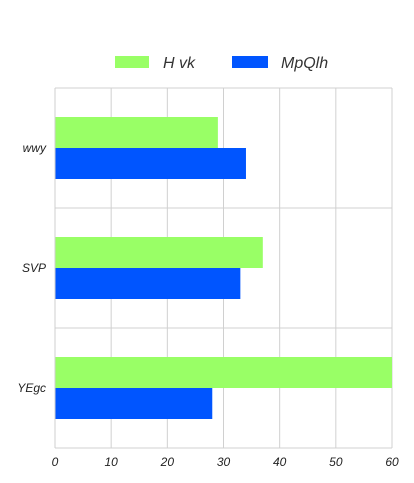 The height and width of the screenshot is (483, 414). I want to click on x-tick-label: 30, so click(224, 462).